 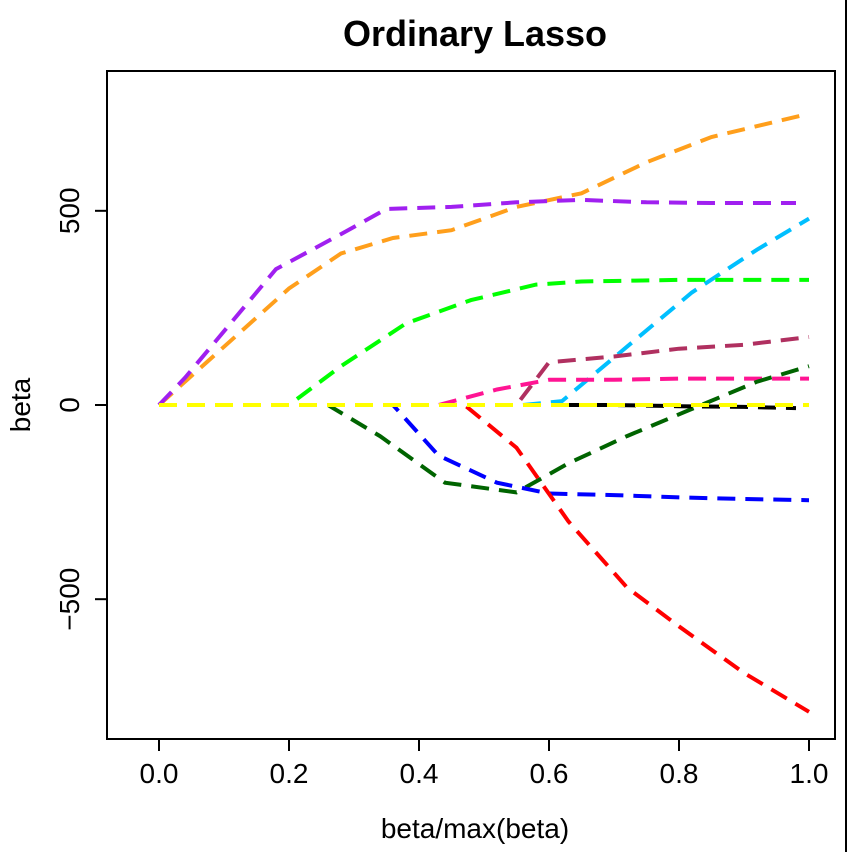 What do you see at coordinates (69, 599) in the screenshot?
I see `y-tick-label: −500` at bounding box center [69, 599].